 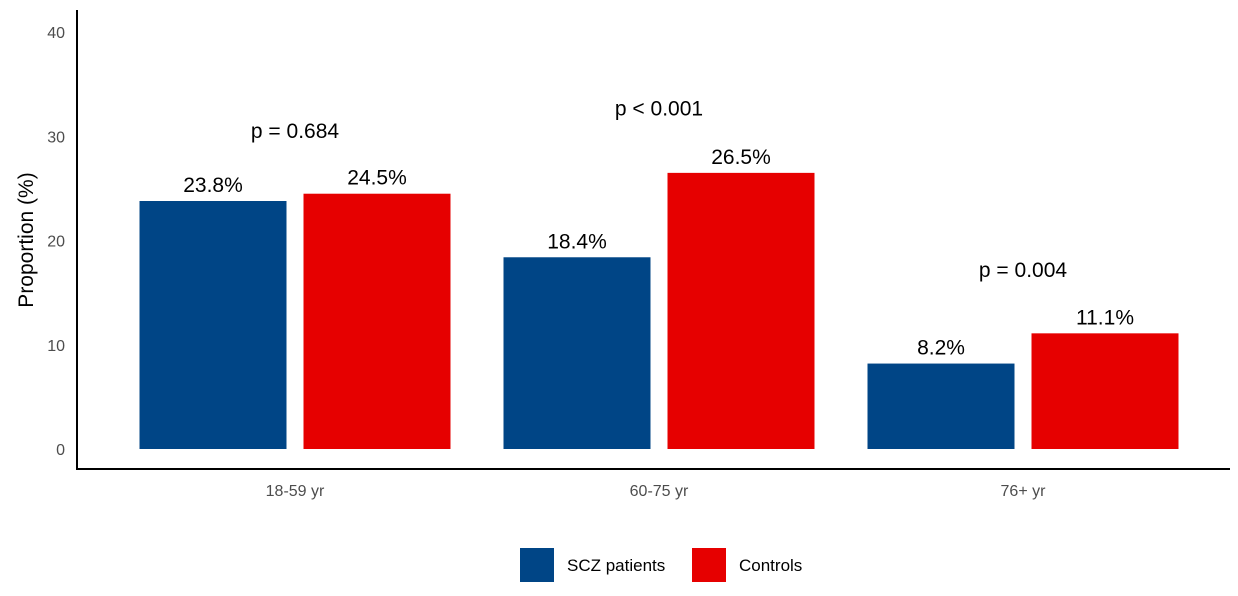 I want to click on bar-value-label: 8.2%, so click(x=941, y=348).